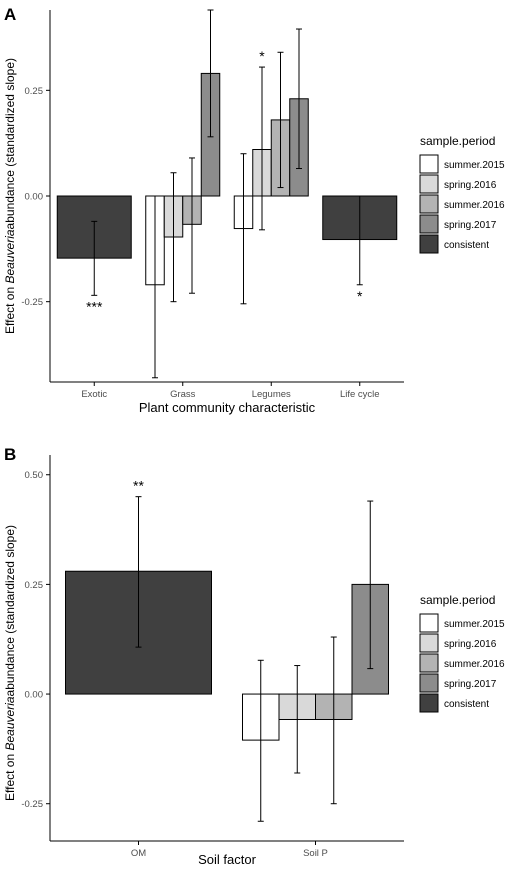 Image resolution: width=510 pixels, height=869 pixels. I want to click on panel-b-significance: **, so click(138, 486).